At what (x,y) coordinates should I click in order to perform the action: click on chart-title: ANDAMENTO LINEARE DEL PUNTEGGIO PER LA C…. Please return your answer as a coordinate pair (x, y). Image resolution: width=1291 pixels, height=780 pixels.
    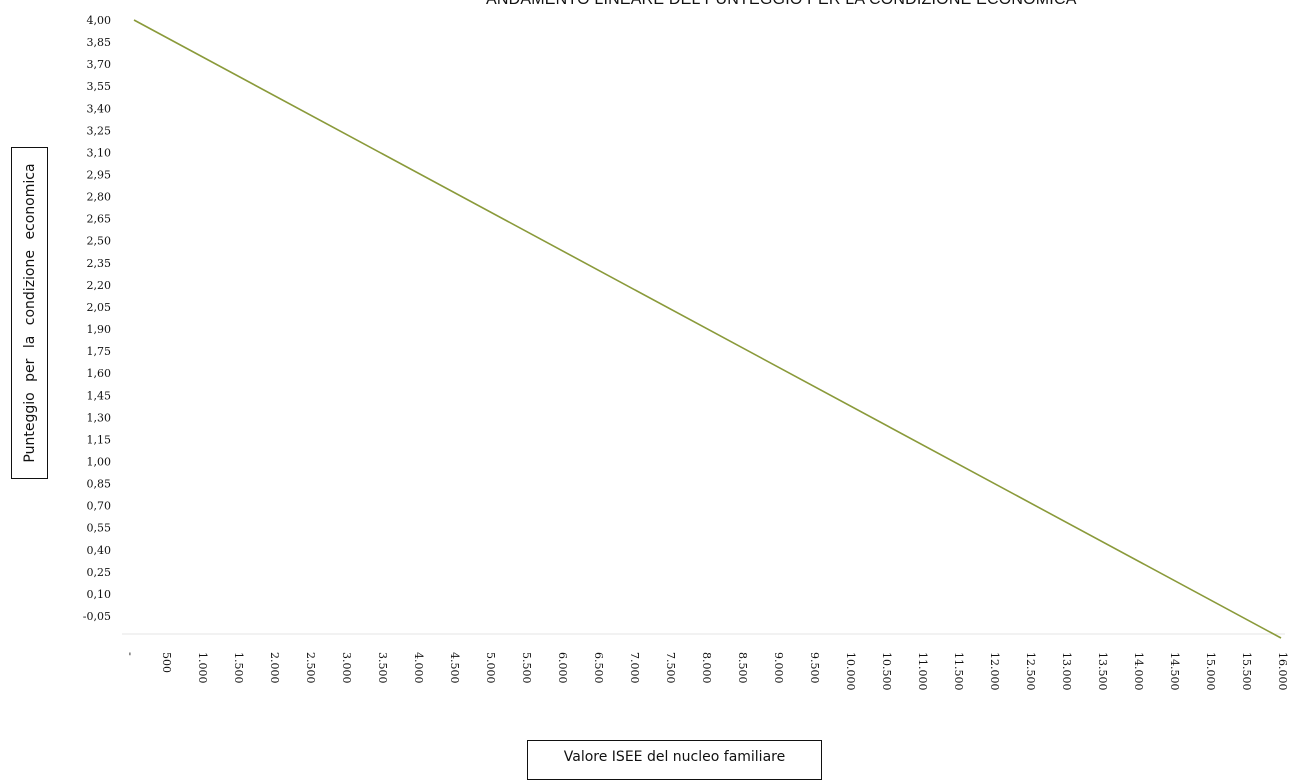
    Looking at the image, I should click on (781, 4).